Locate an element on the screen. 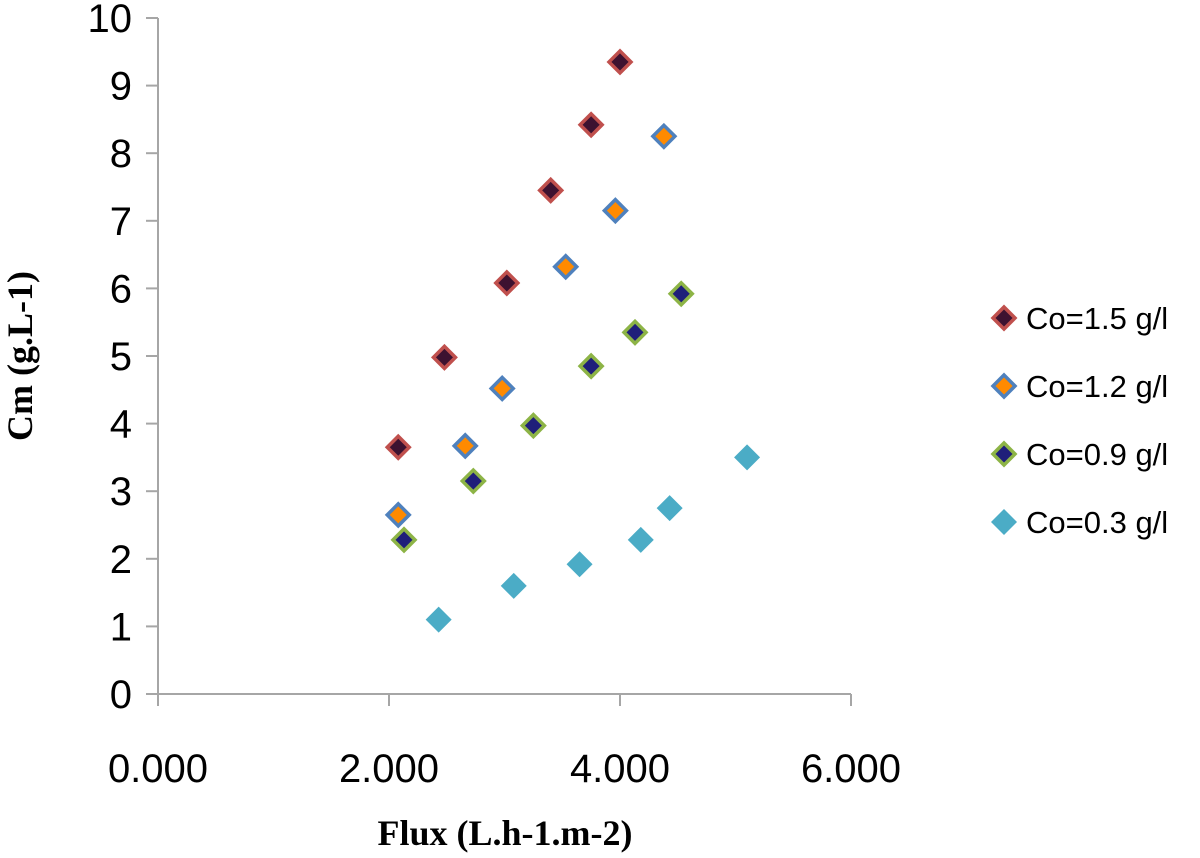  y-axis-title: Cm (g.L-1) is located at coordinates (20, 356).